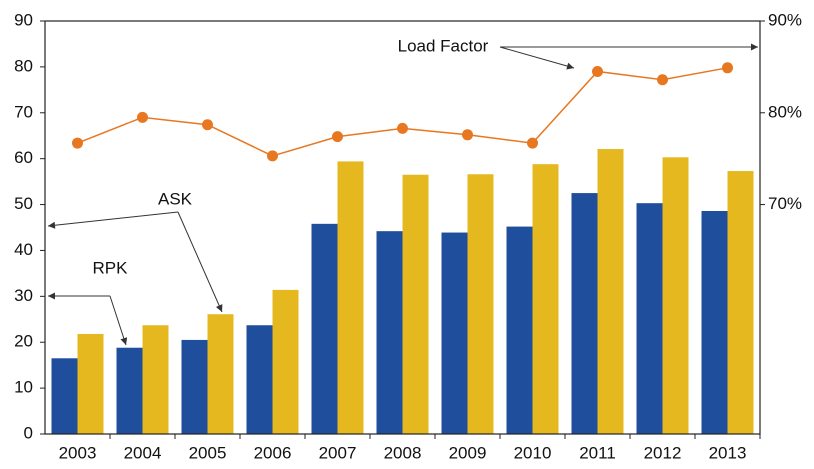  I want to click on x-tick-label: 2008, so click(403, 452).